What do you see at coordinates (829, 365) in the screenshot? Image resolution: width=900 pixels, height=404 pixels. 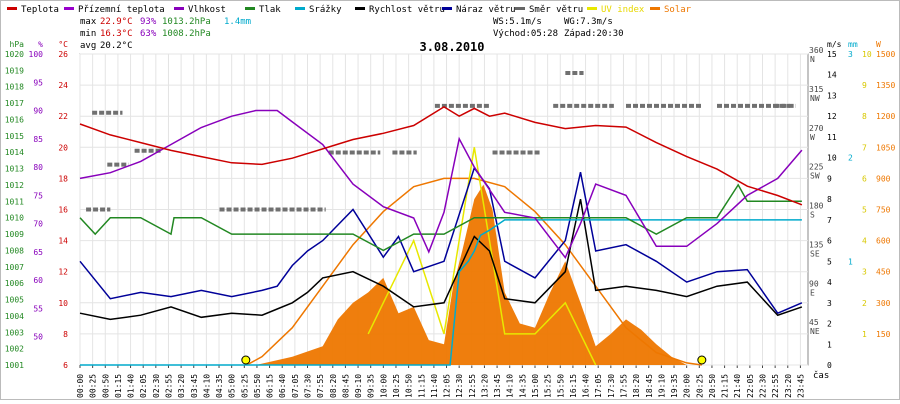 I see `wind-axis-tick-label: 0` at bounding box center [829, 365].